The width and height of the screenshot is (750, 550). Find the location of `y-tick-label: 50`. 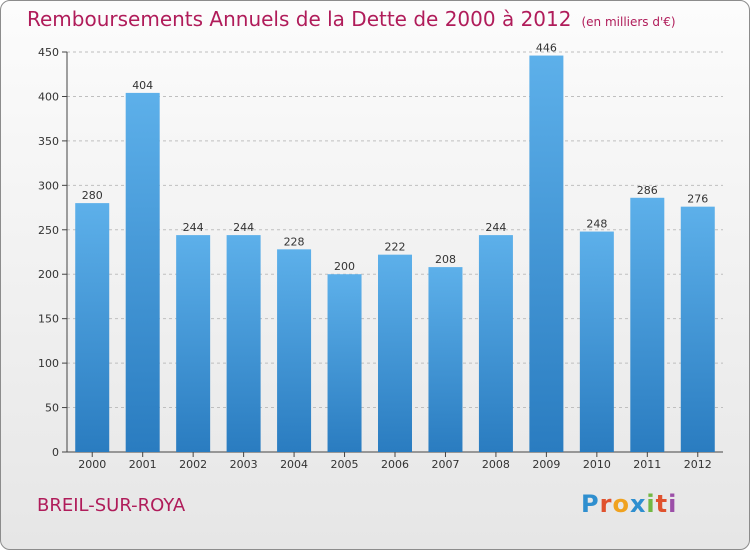

y-tick-label: 50 is located at coordinates (52, 408).